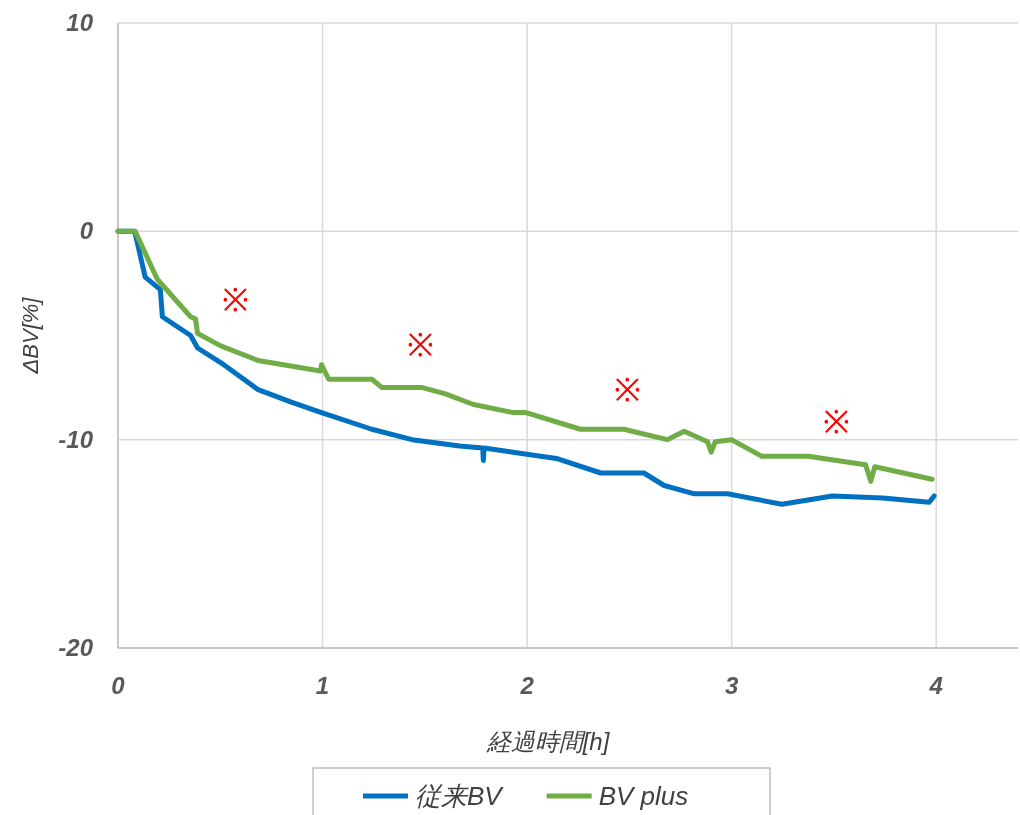 The height and width of the screenshot is (815, 1020). I want to click on x-tick-label: 3, so click(731, 685).